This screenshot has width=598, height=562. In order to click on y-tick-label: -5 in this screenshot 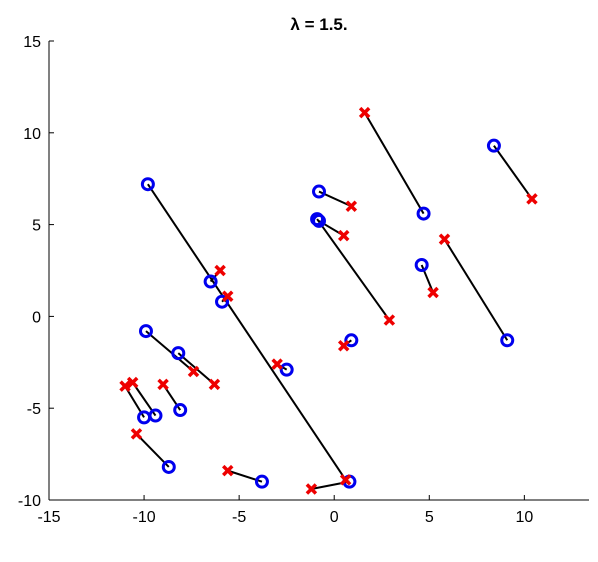, I will do `click(34, 409)`.